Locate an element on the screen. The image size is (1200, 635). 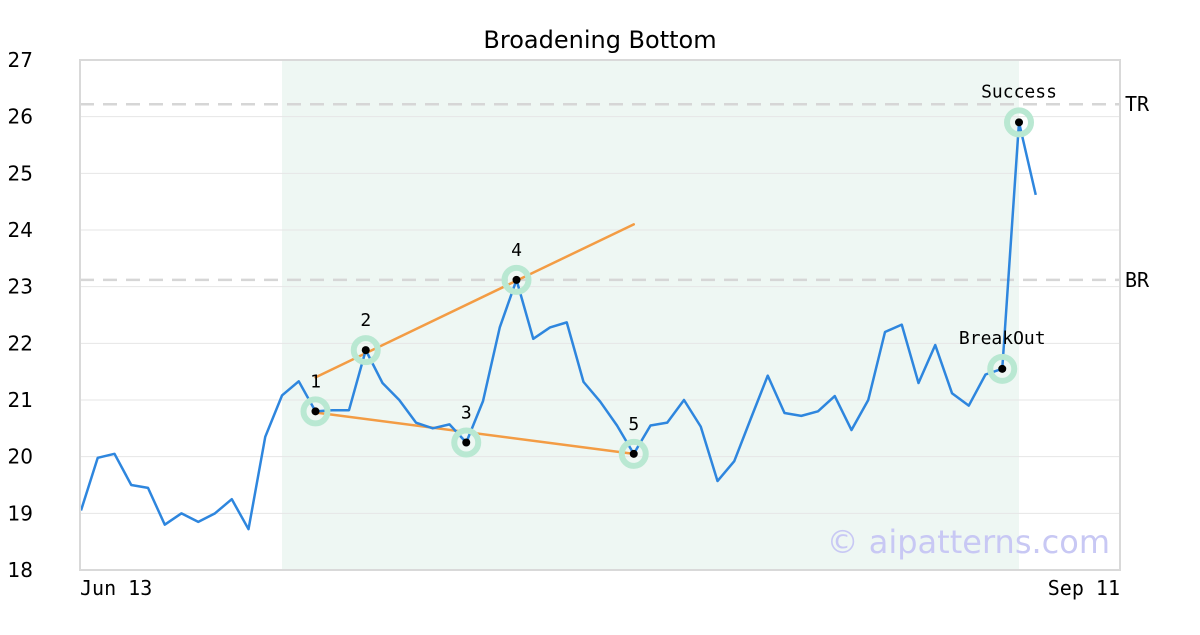
y-tick-label: 19 is located at coordinates (20, 513).